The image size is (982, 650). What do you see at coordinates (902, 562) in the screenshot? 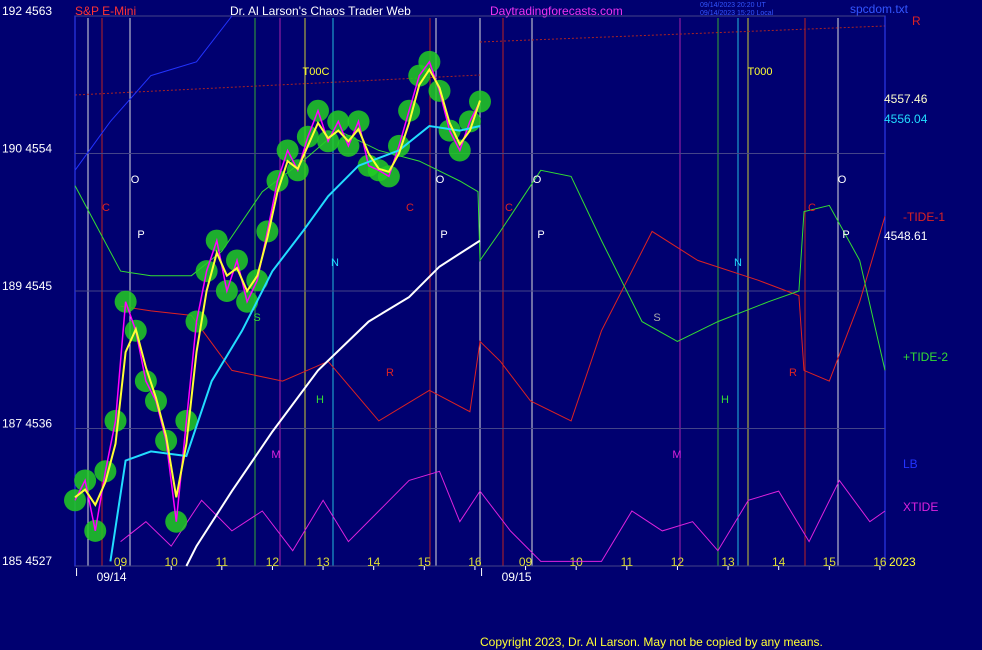
I see `year: 2023` at bounding box center [902, 562].